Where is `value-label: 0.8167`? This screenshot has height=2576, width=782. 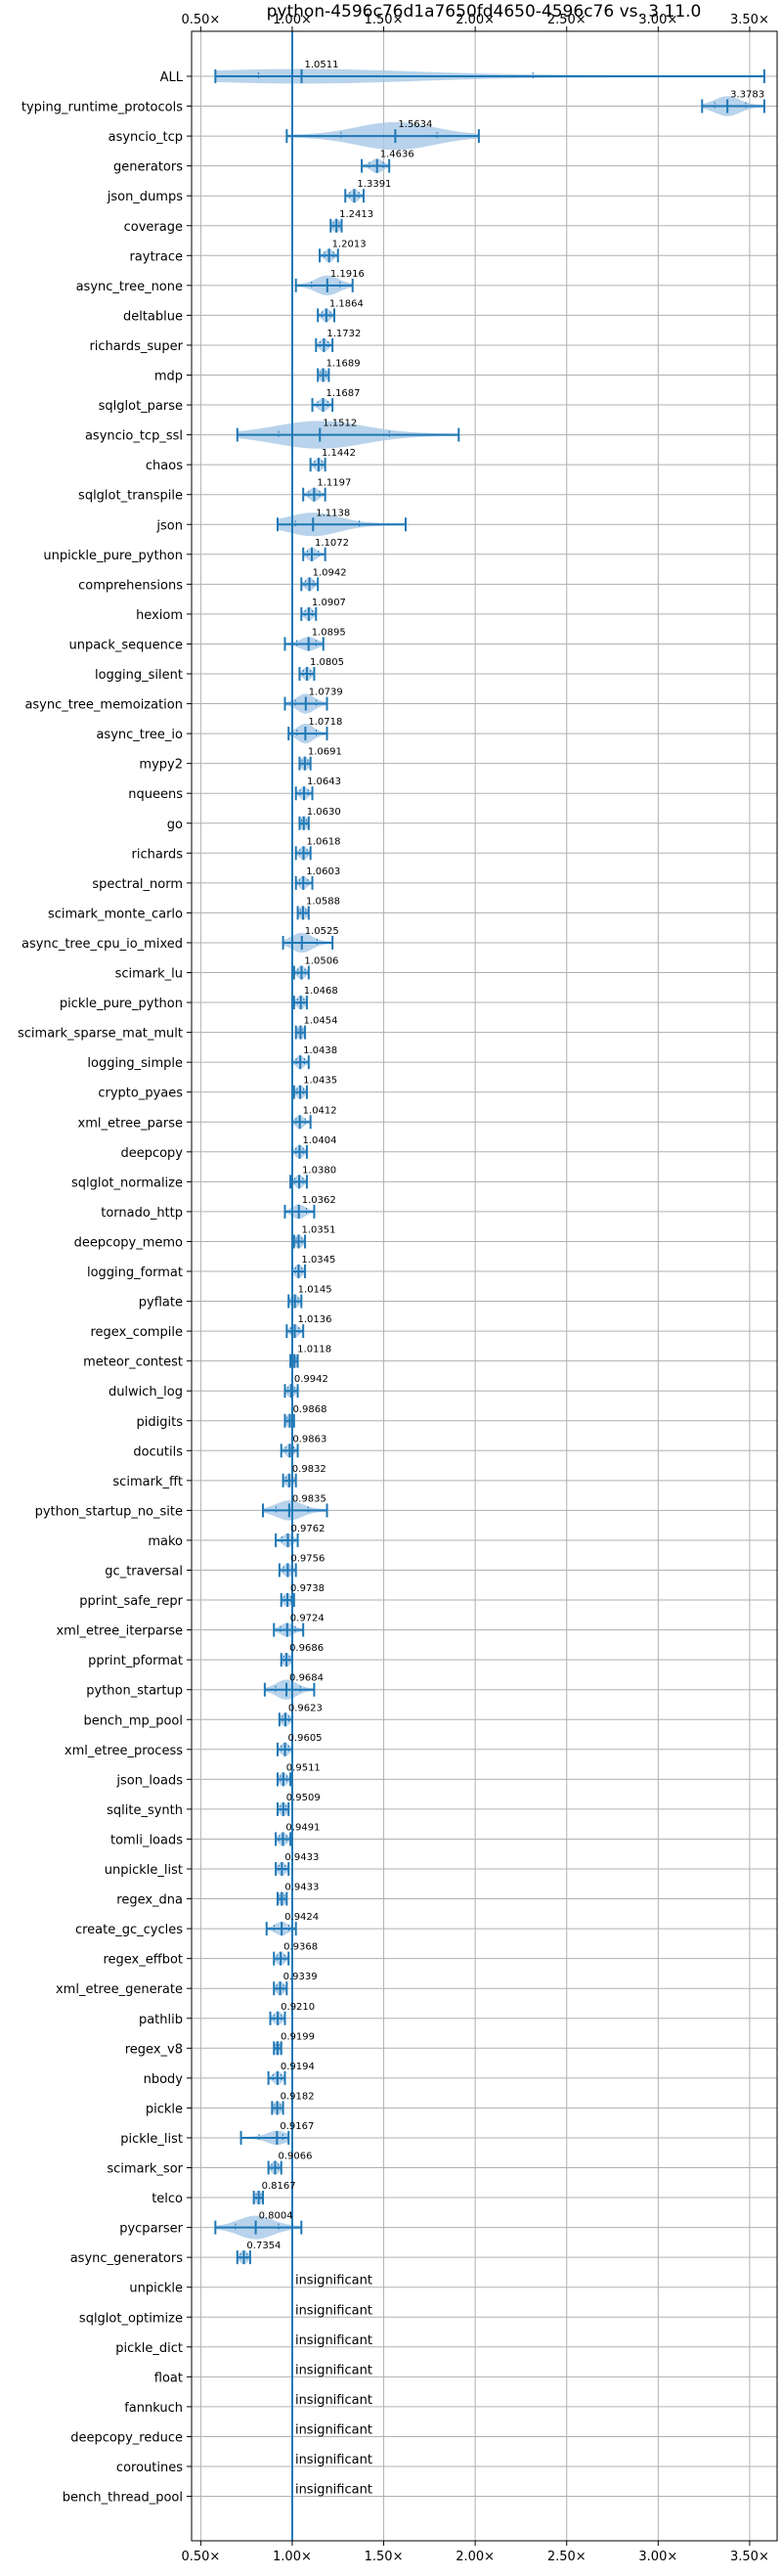
value-label: 0.8167 is located at coordinates (279, 2186).